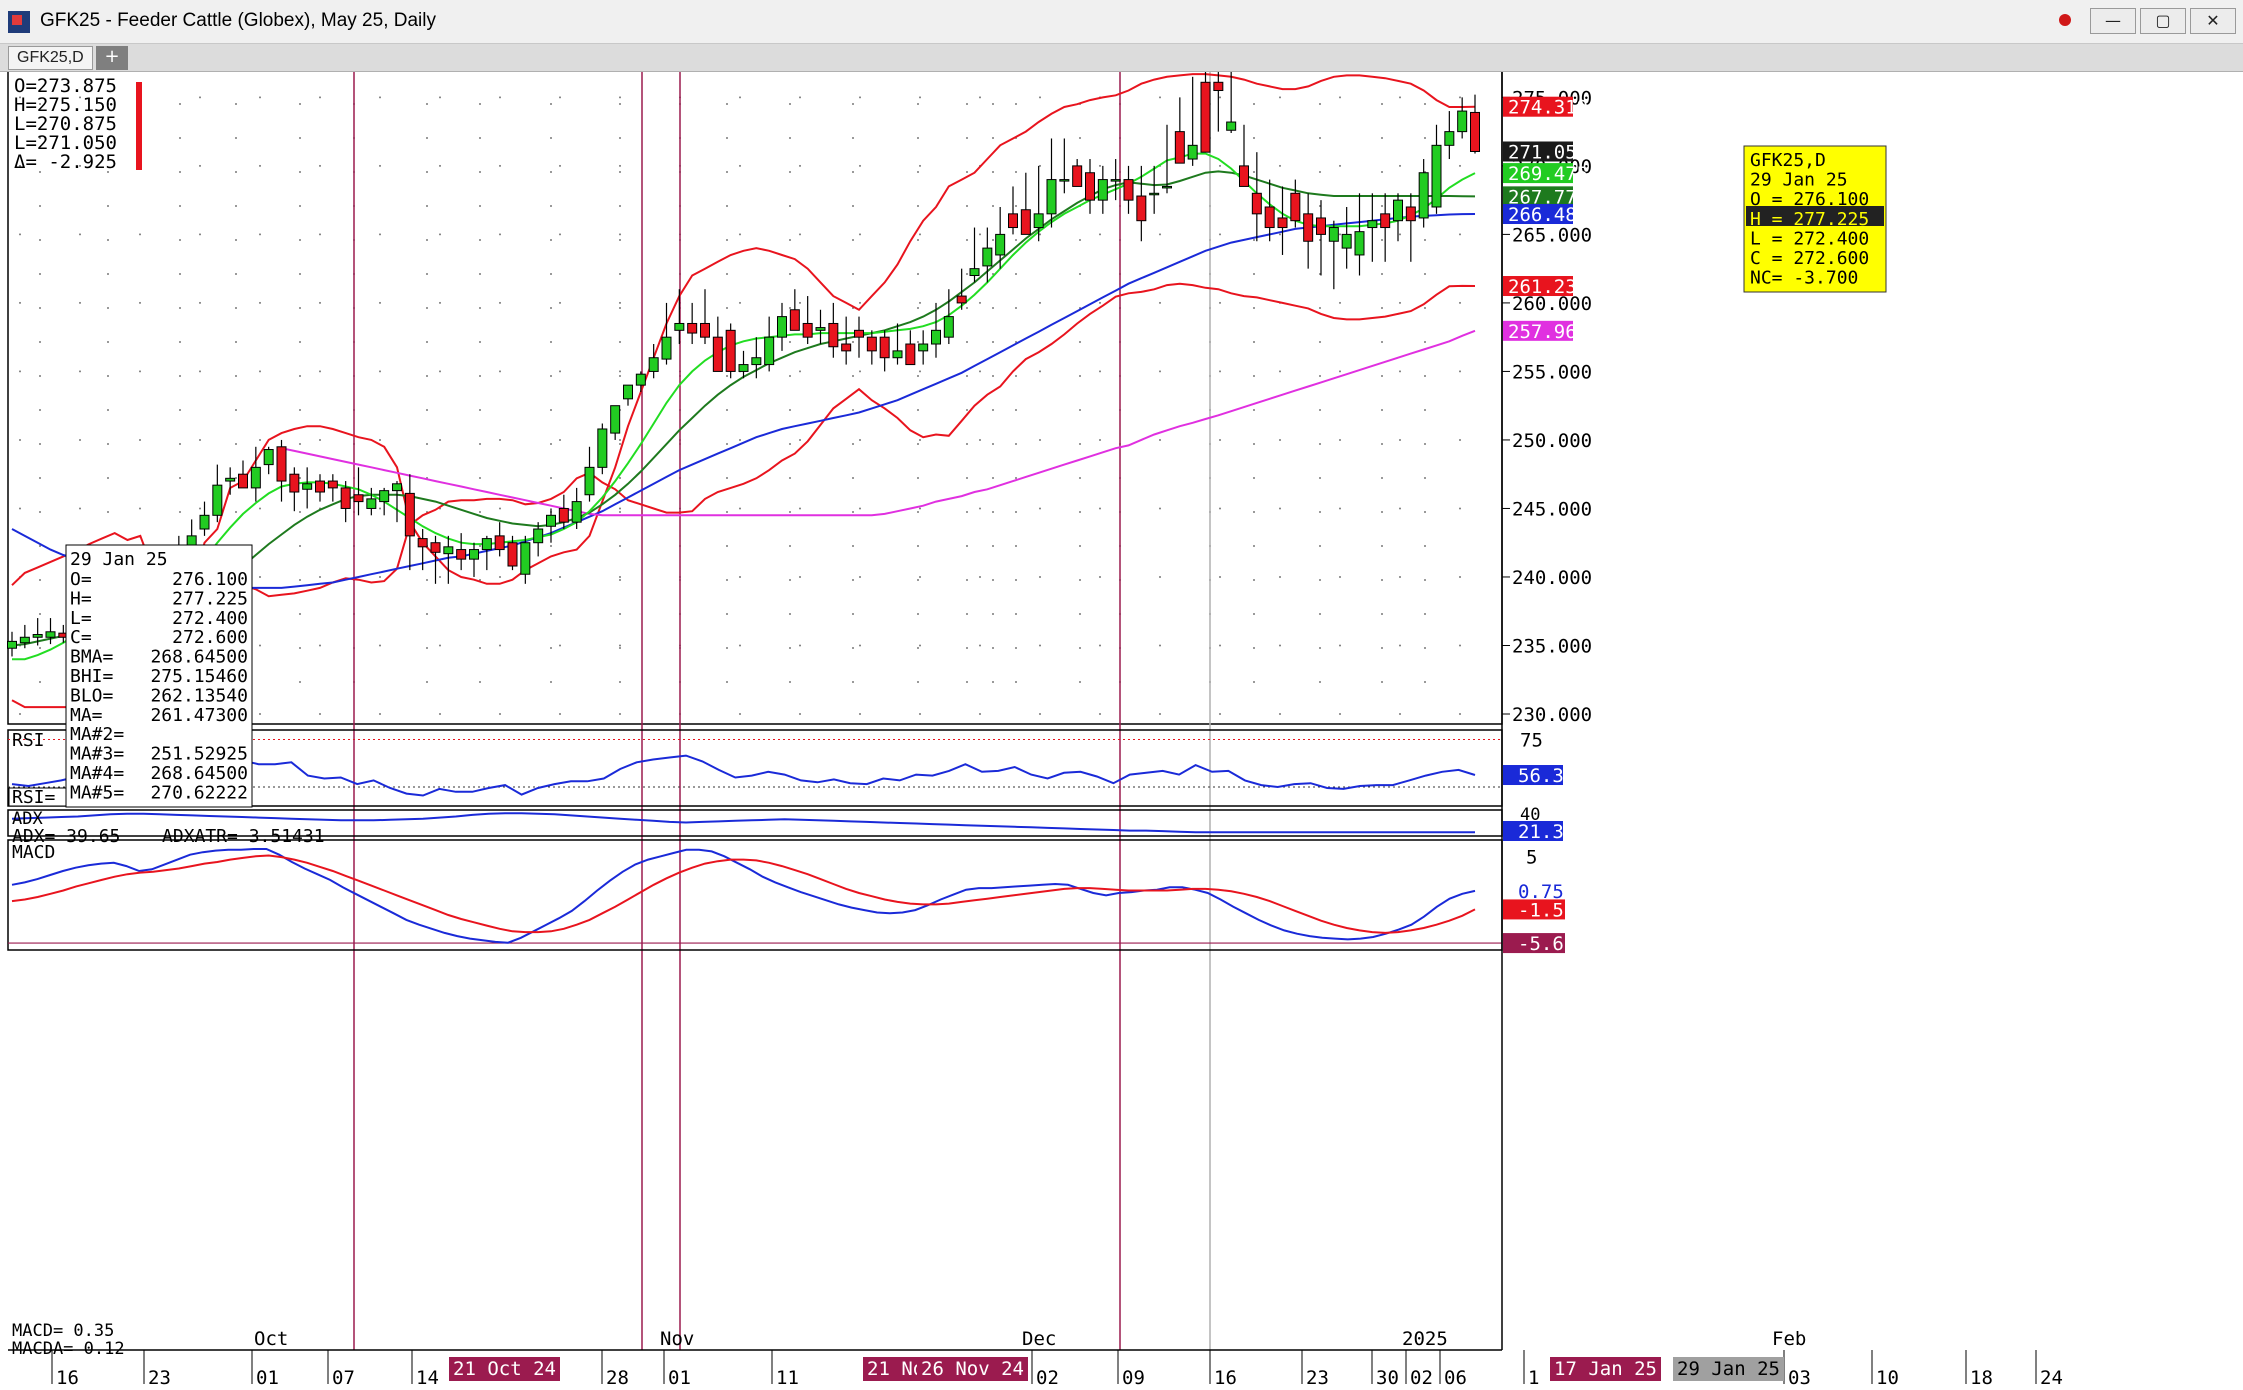 The height and width of the screenshot is (1390, 2243). What do you see at coordinates (1552, 715) in the screenshot?
I see `price-tick-label: 230.000` at bounding box center [1552, 715].